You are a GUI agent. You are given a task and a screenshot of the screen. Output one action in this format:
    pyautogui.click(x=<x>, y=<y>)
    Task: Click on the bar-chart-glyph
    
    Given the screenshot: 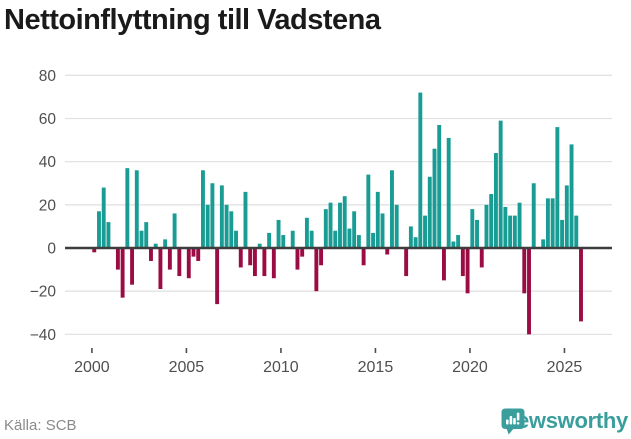 What is the action you would take?
    pyautogui.click(x=513, y=418)
    